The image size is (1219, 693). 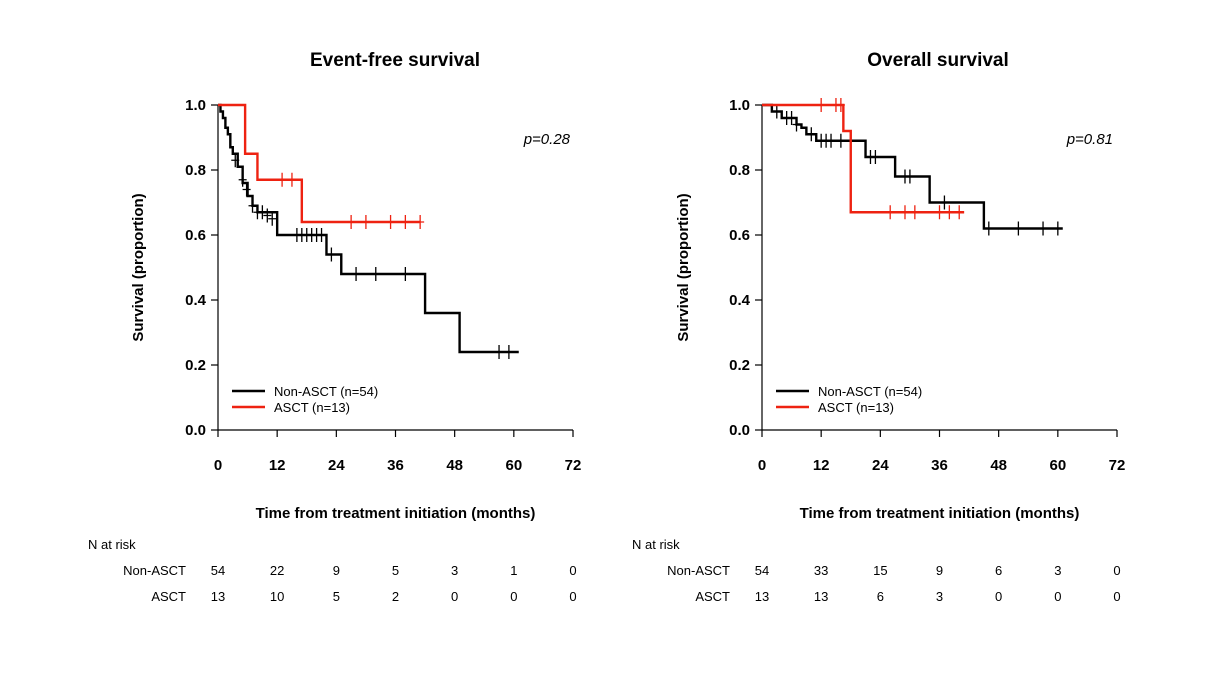 What do you see at coordinates (821, 570) in the screenshot?
I see `risk-value: 33` at bounding box center [821, 570].